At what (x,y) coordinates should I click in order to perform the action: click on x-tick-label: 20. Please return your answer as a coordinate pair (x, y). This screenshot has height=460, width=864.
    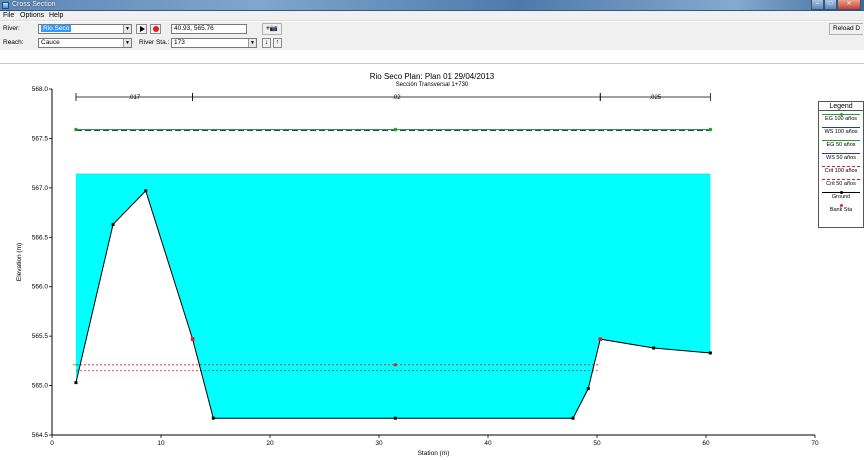
    Looking at the image, I should click on (270, 443).